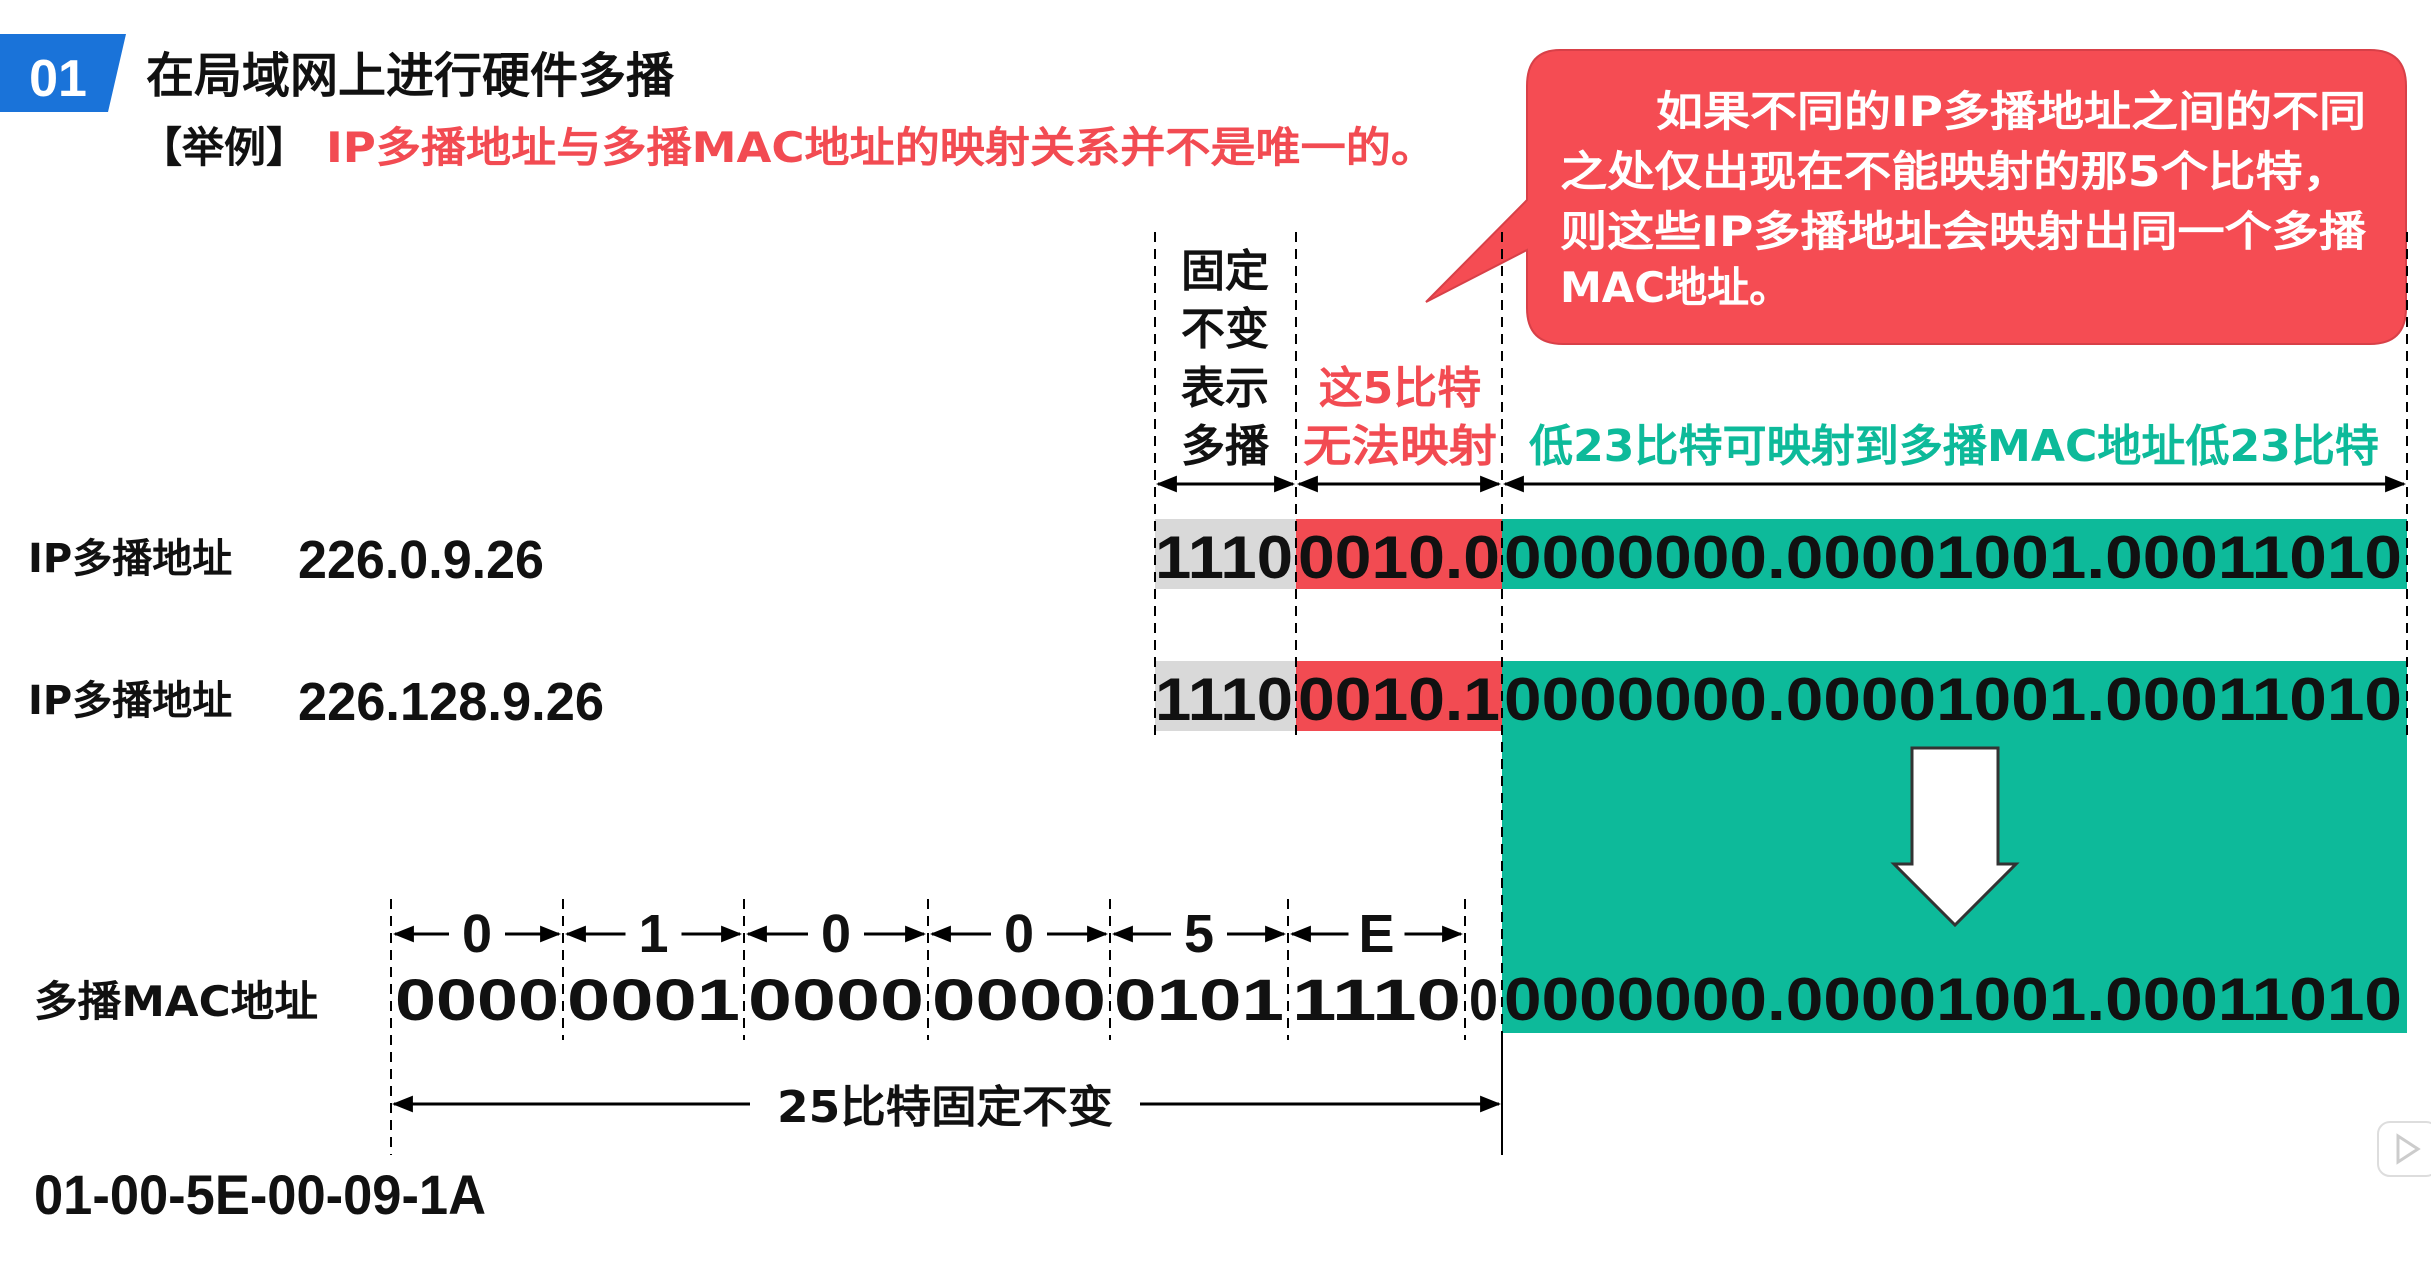  I want to click on fixed-span-label: 25比特固定不变, so click(945, 1107).